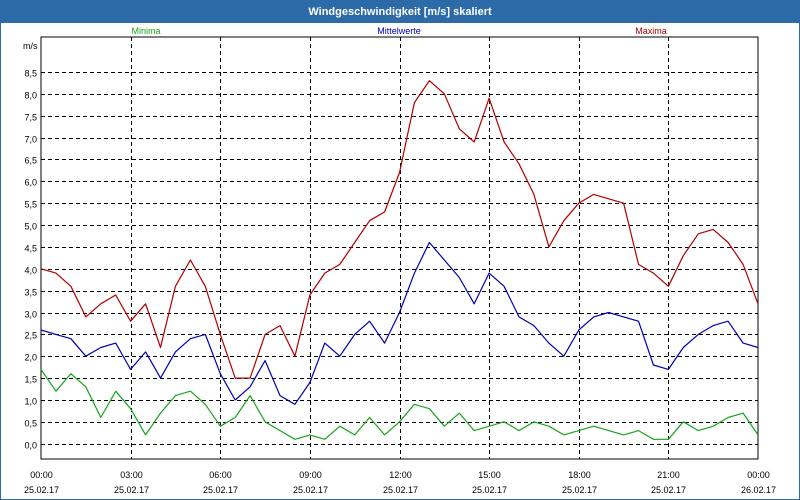  What do you see at coordinates (30, 336) in the screenshot?
I see `y-tick-label: 2,5` at bounding box center [30, 336].